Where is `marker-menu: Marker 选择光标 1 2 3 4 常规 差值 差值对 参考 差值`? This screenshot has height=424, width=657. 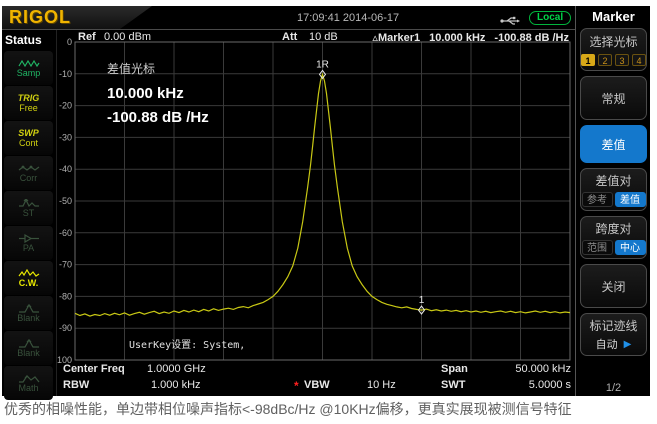
marker-menu: Marker 选择光标 1 2 3 4 常规 差值 差值对 参考 差值 is located at coordinates (612, 201).